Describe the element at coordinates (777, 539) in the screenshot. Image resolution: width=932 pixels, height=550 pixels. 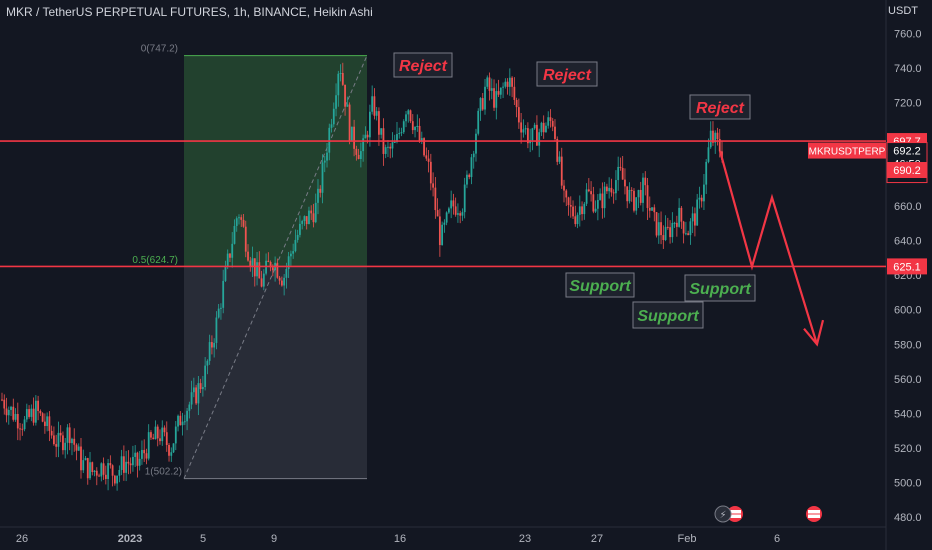
I see `x-tick-label: 6` at that location.